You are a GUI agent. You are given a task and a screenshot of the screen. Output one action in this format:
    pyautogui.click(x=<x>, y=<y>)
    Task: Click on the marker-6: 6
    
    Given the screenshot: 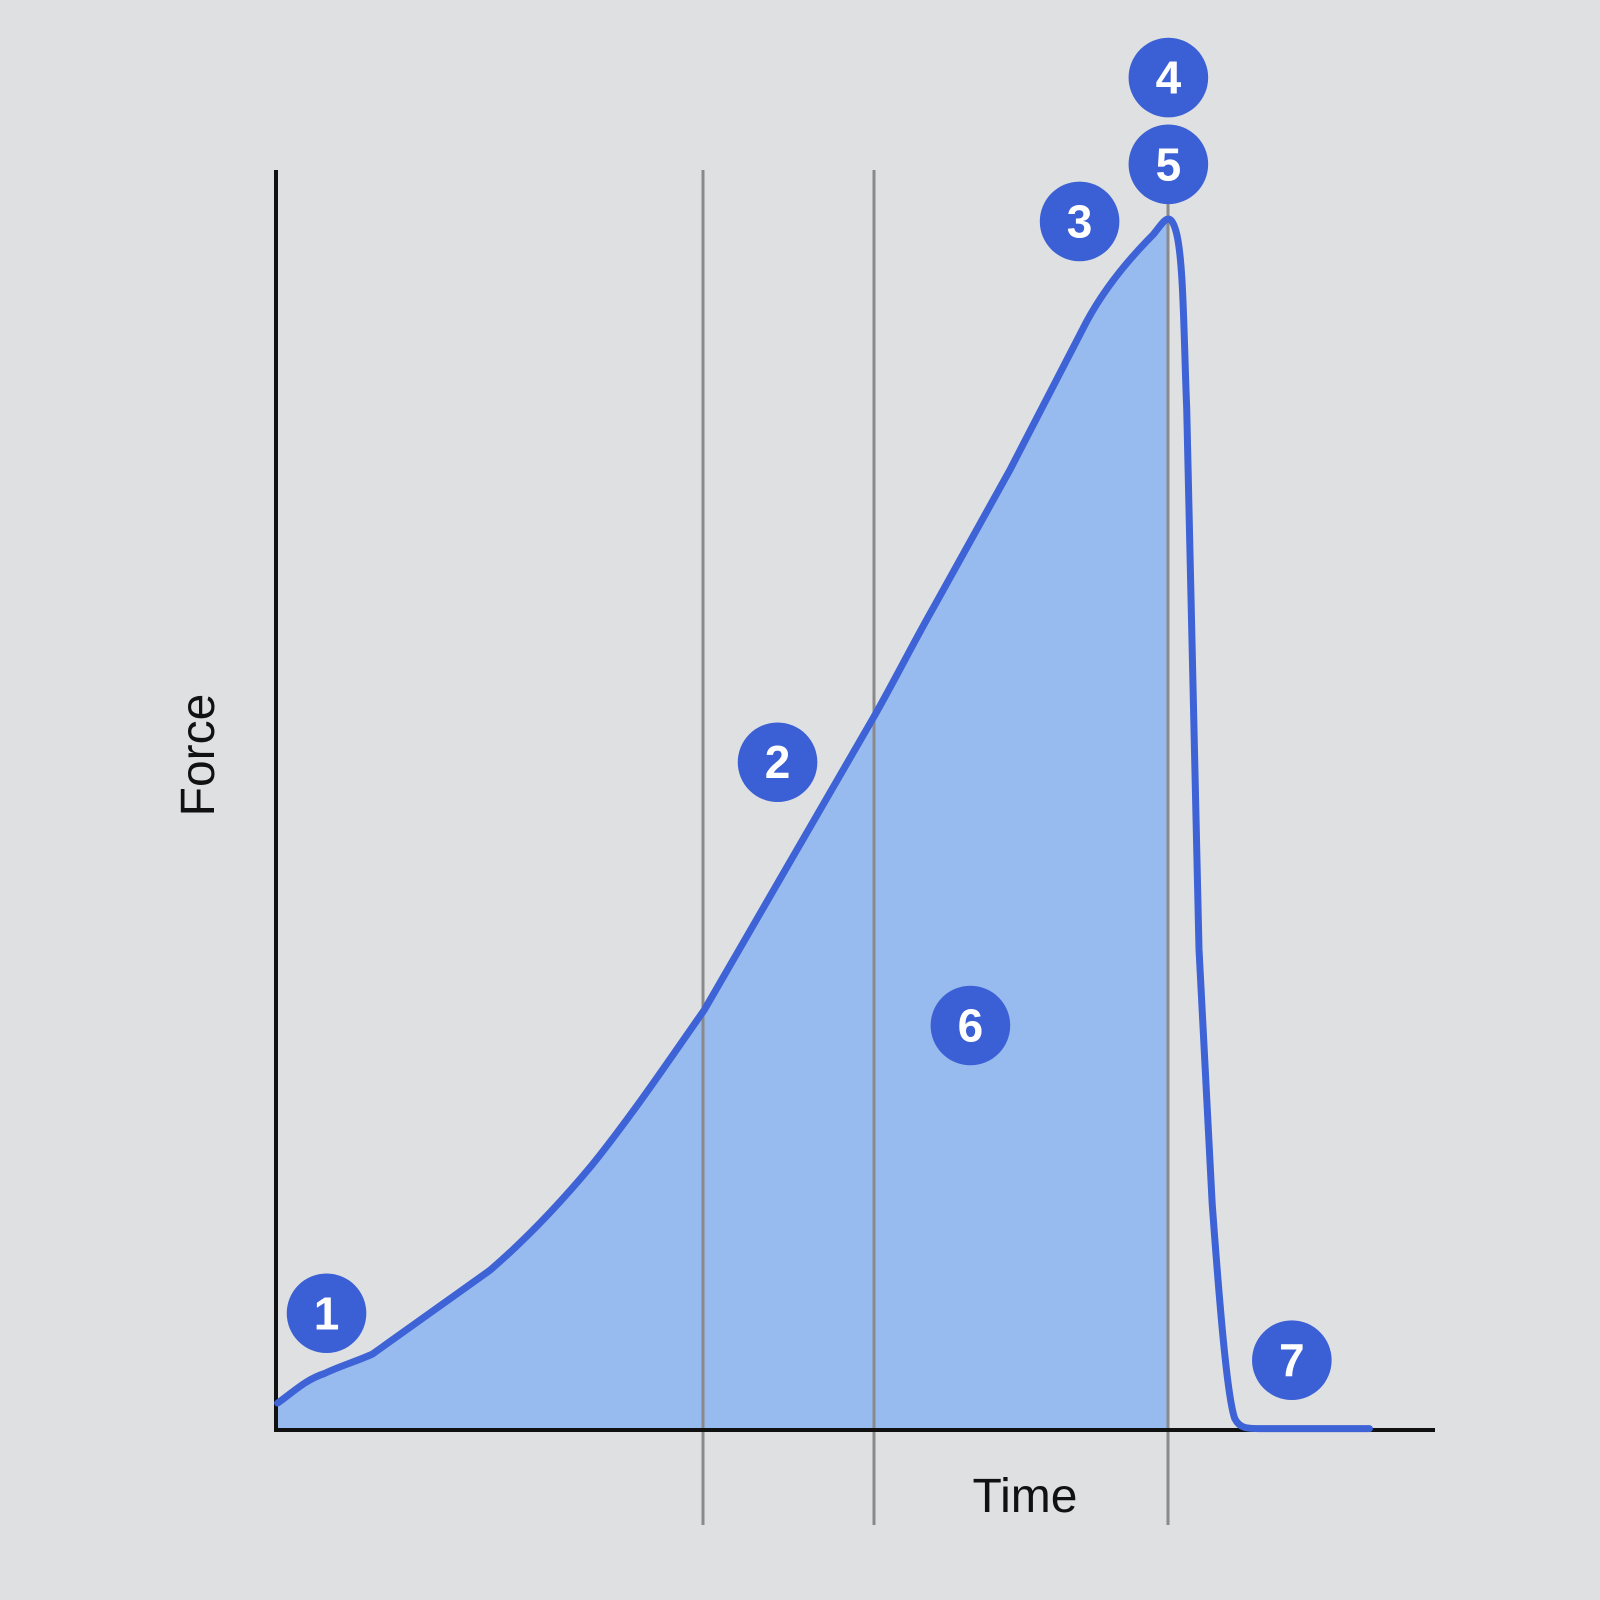 What is the action you would take?
    pyautogui.click(x=970, y=1025)
    